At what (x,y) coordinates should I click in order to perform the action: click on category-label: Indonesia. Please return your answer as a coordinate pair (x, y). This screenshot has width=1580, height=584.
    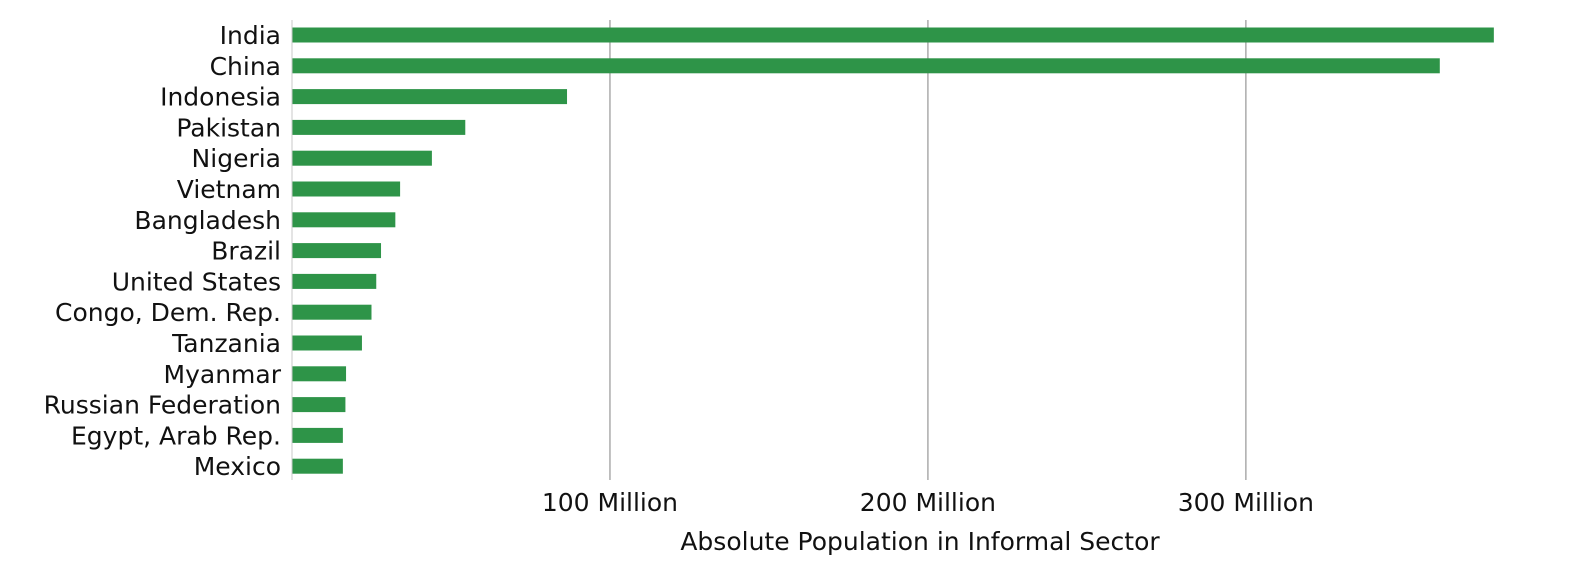
    Looking at the image, I should click on (220, 97).